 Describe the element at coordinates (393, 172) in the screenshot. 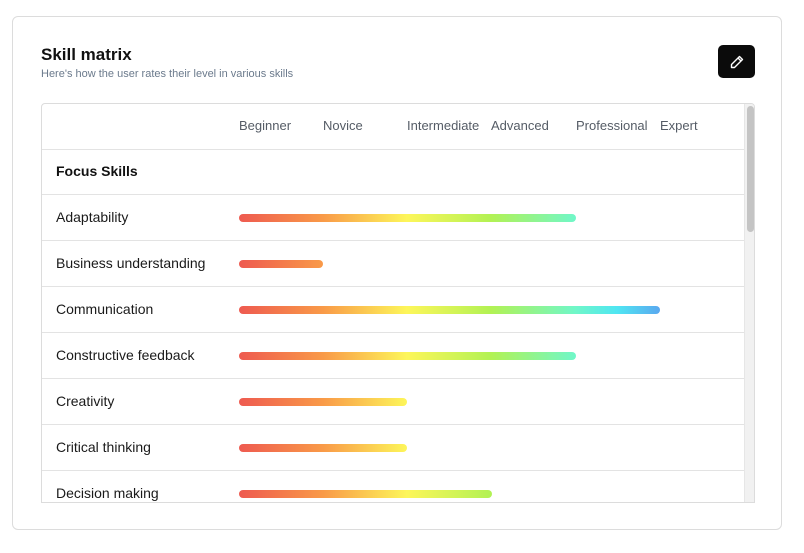

I see `group-row-focus-skills: Focus Skills` at that location.